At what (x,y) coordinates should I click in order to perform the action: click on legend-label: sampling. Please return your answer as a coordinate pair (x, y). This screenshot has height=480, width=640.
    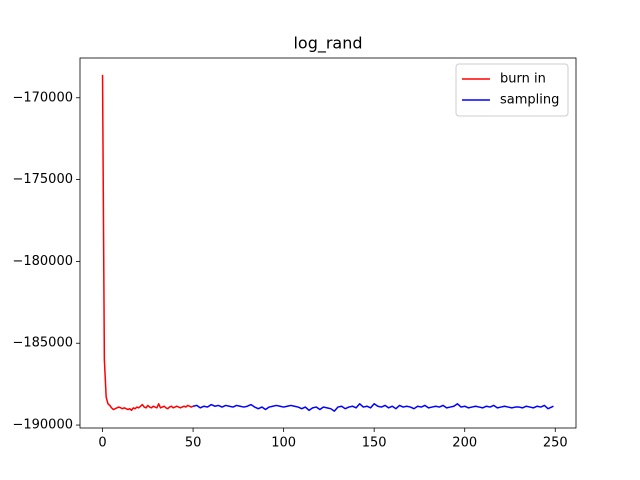
    Looking at the image, I should click on (529, 100).